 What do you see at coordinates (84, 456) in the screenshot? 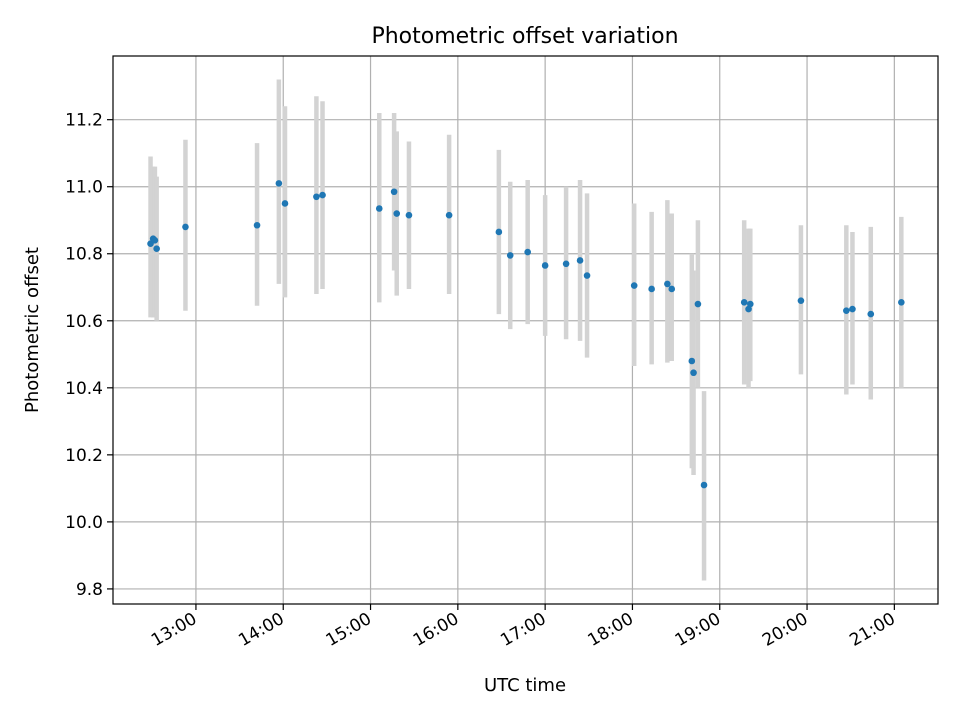
I see `y-tick-label: 10.2` at bounding box center [84, 456].